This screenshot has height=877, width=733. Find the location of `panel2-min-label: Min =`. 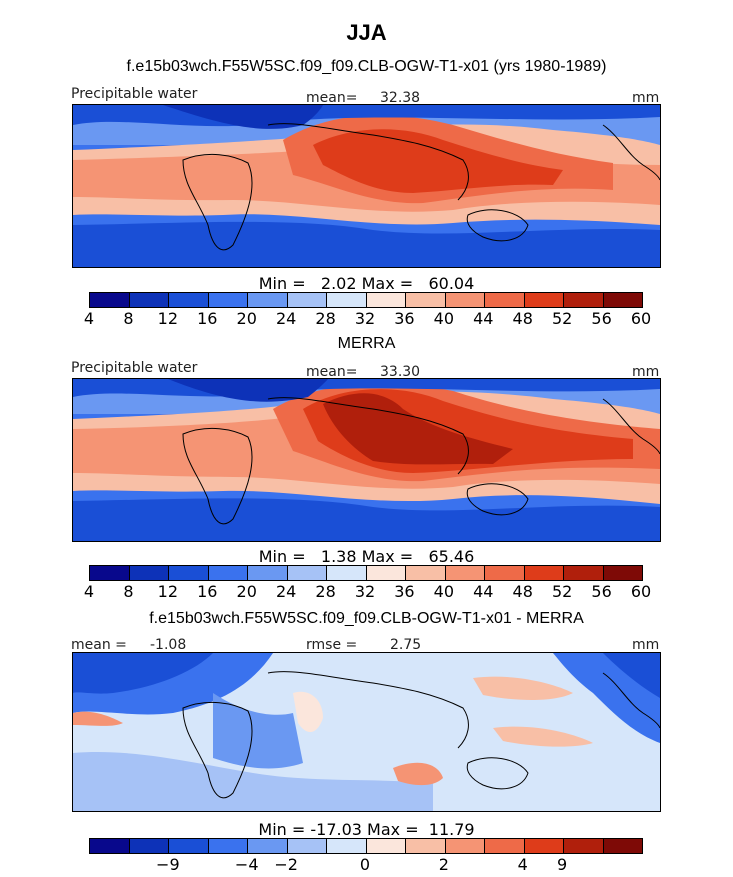

panel2-min-label: Min = is located at coordinates (282, 556).